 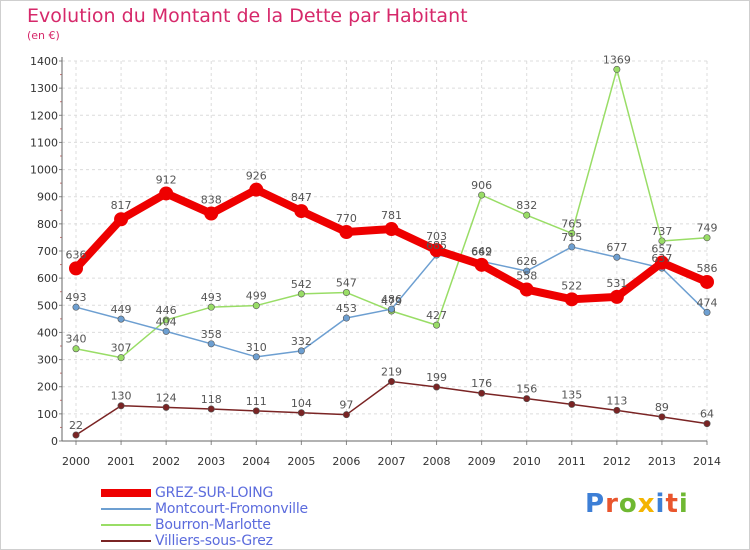 I want to click on data-label: 637, so click(x=661, y=258).